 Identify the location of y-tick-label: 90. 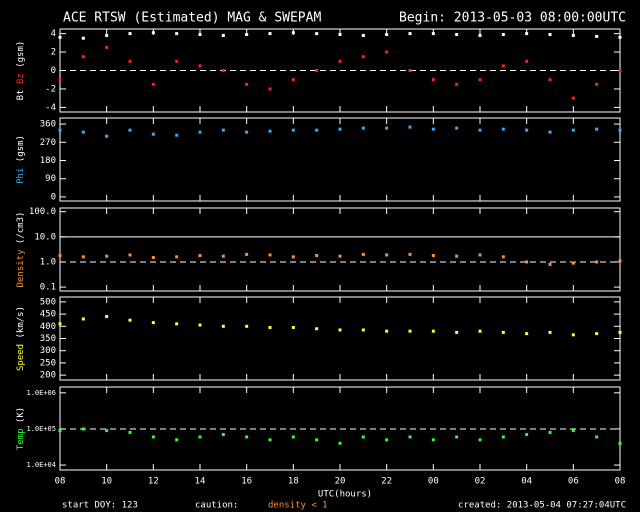
(50, 179).